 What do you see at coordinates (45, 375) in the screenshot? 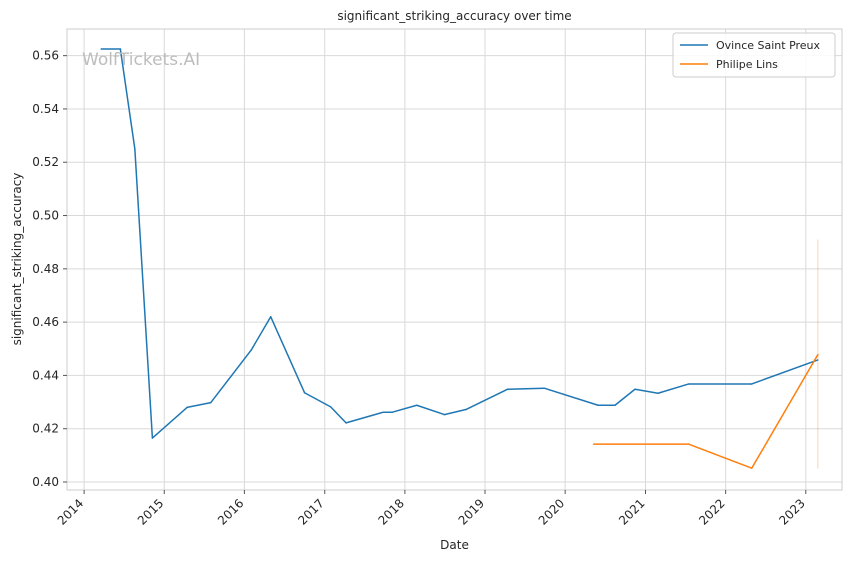
I see `y-tick-label: 0.44` at bounding box center [45, 375].